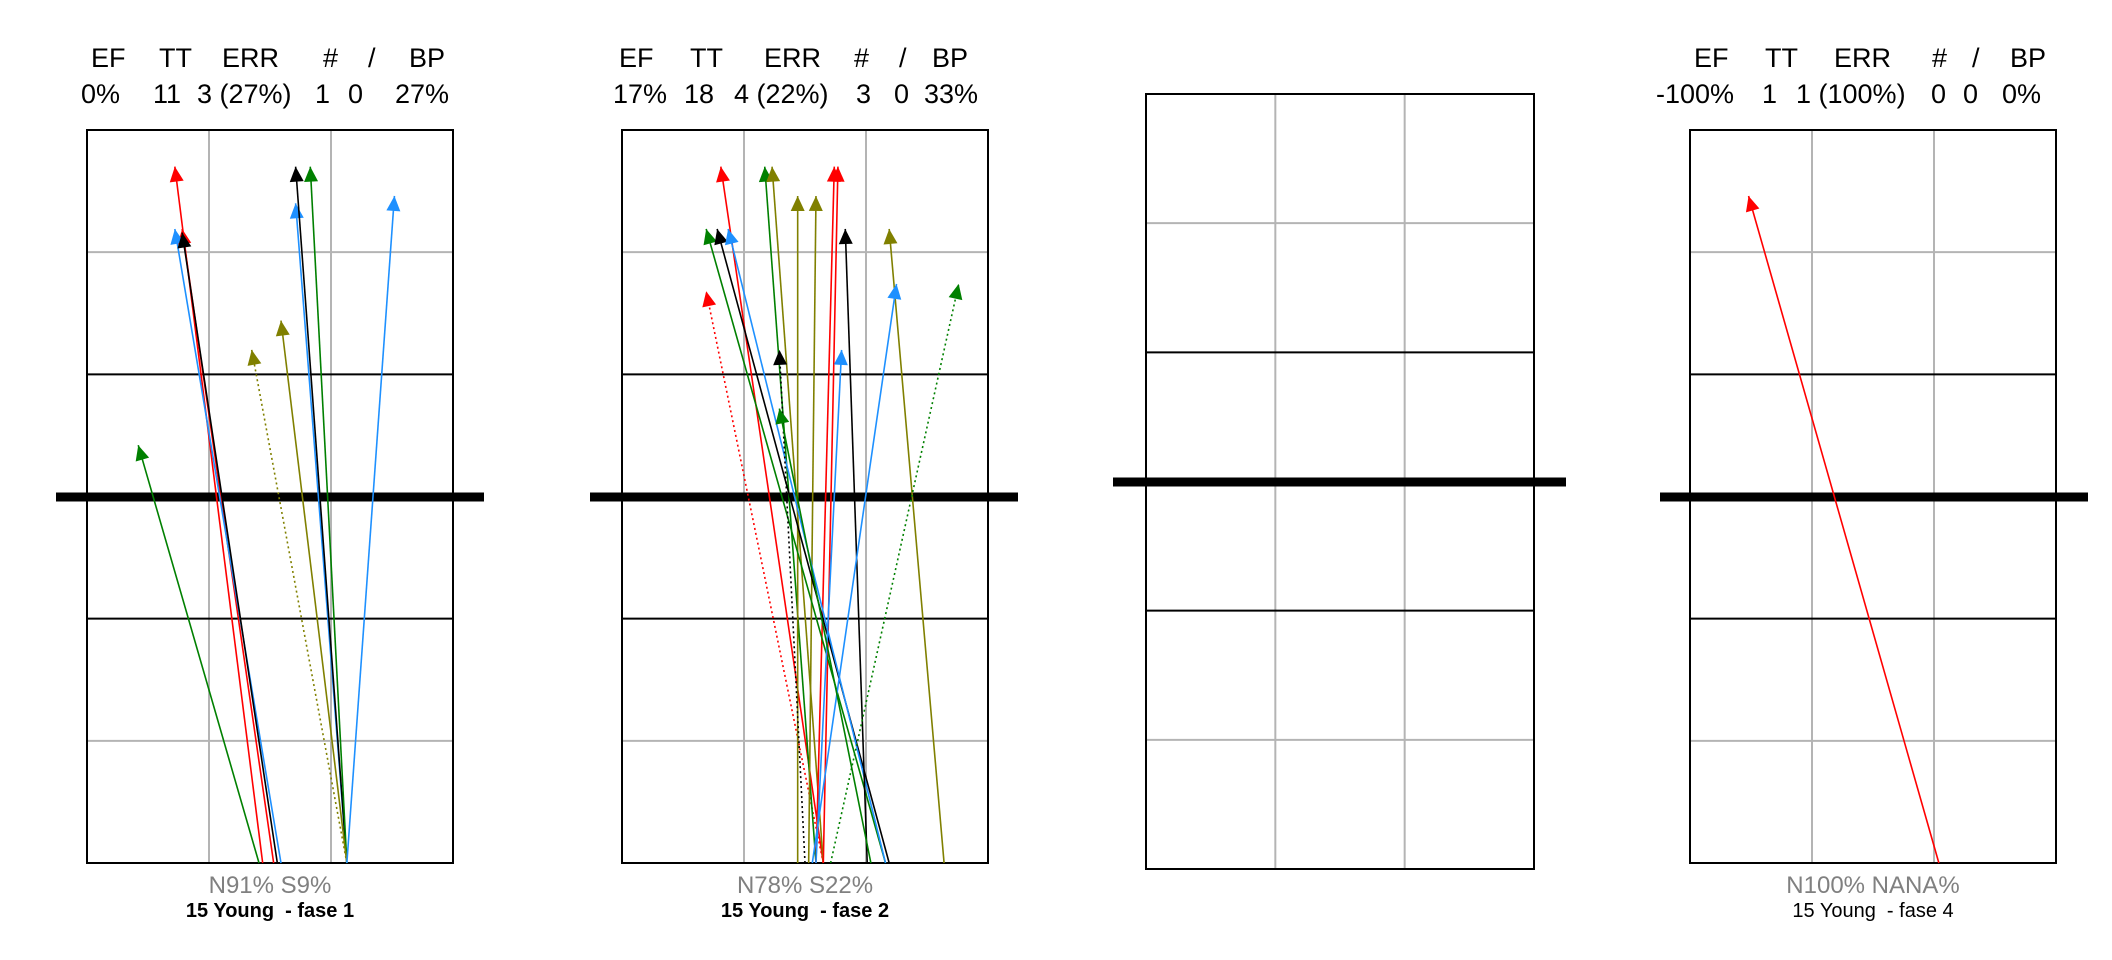 This screenshot has height=960, width=2112. What do you see at coordinates (244, 94) in the screenshot?
I see `stat-value: 3 (27%)` at bounding box center [244, 94].